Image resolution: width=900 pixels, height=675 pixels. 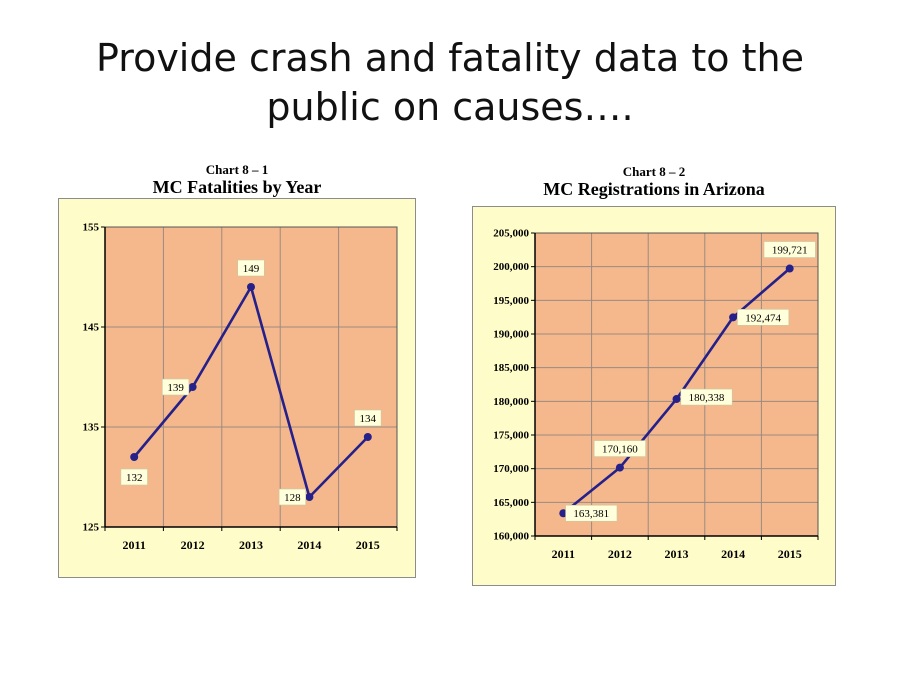 I want to click on chart1-xtick-label: 2011, so click(x=134, y=545).